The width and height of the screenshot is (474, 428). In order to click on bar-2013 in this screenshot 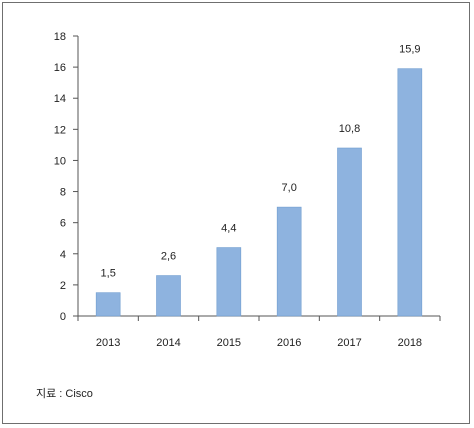, I will do `click(108, 304)`.